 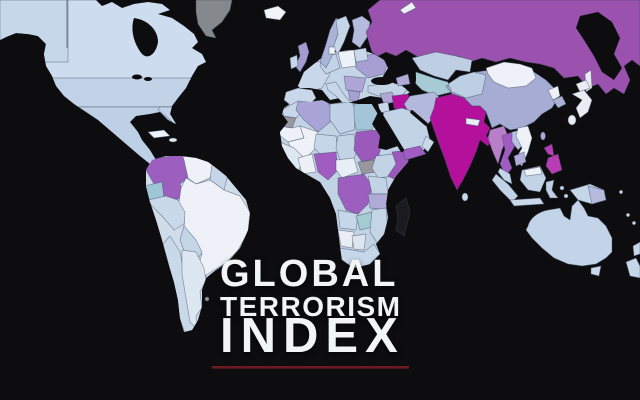 What do you see at coordinates (347, 168) in the screenshot?
I see `region-cameroon-car` at bounding box center [347, 168].